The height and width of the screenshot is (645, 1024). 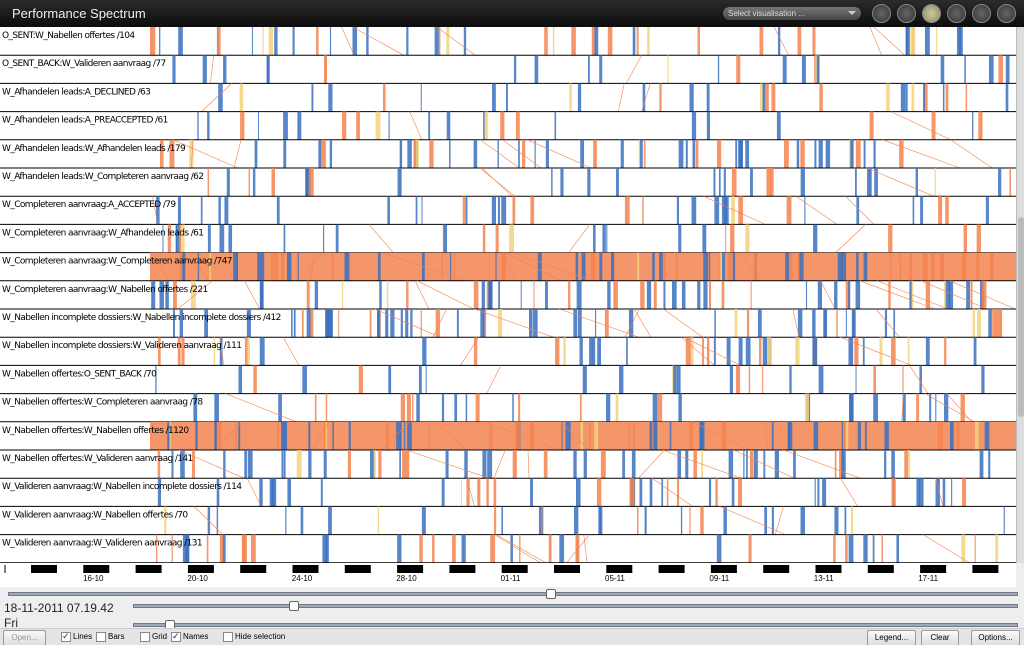 What do you see at coordinates (956, 13) in the screenshot?
I see `play-button` at bounding box center [956, 13].